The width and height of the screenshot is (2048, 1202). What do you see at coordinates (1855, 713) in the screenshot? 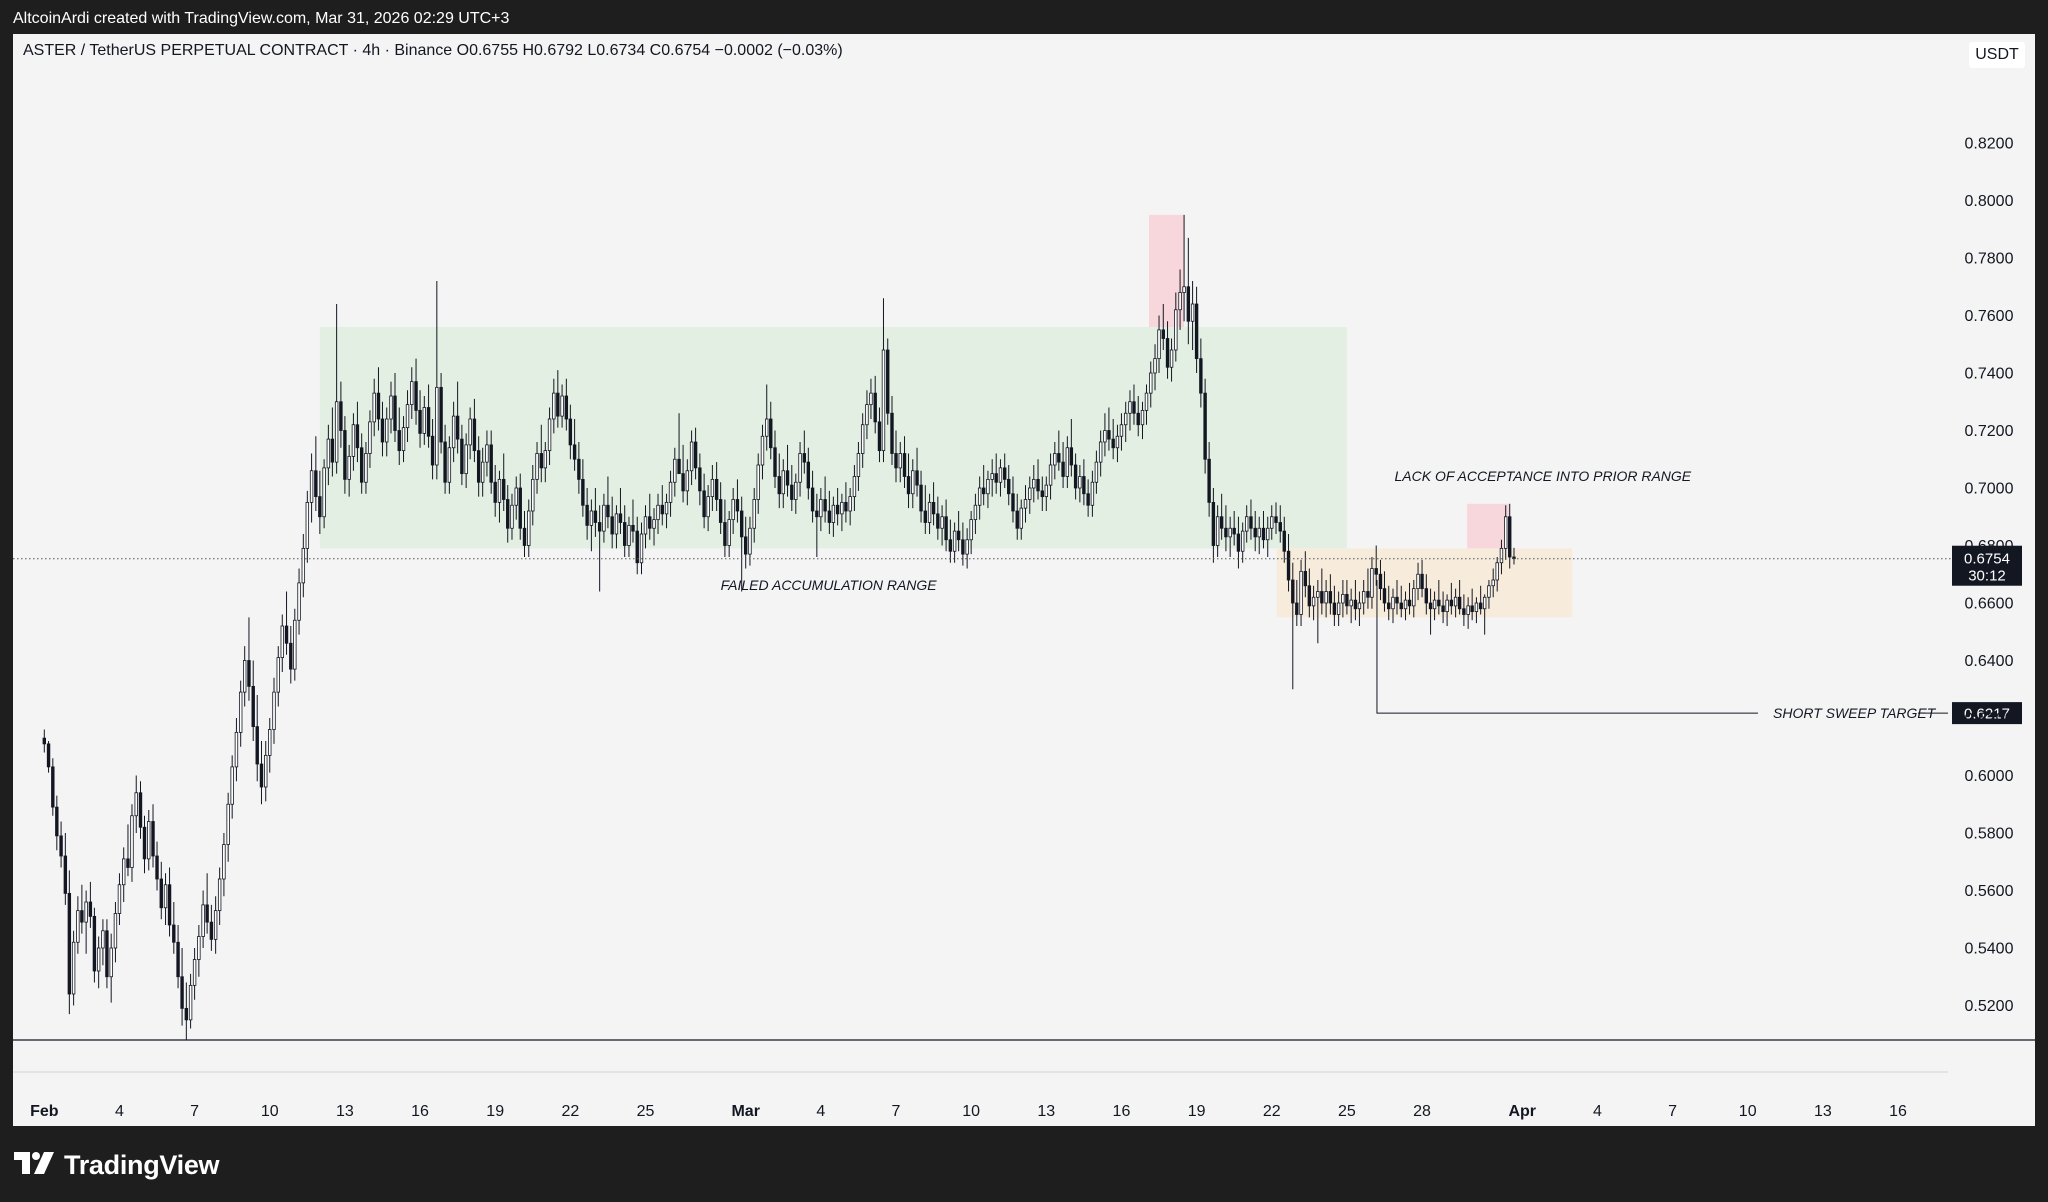
I see `short-sweep-target-label: SHORT SWEEP TARGET` at bounding box center [1855, 713].